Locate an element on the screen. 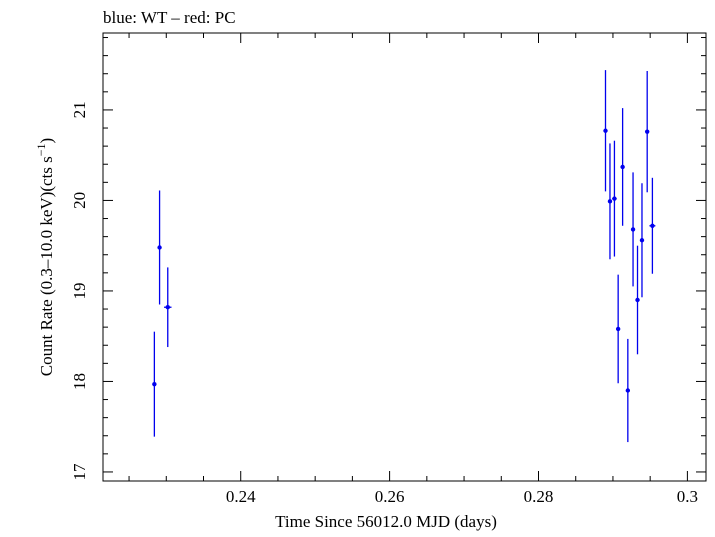 This screenshot has height=537, width=715. y-axis-label-superscript: −1 is located at coordinates (41, 149).